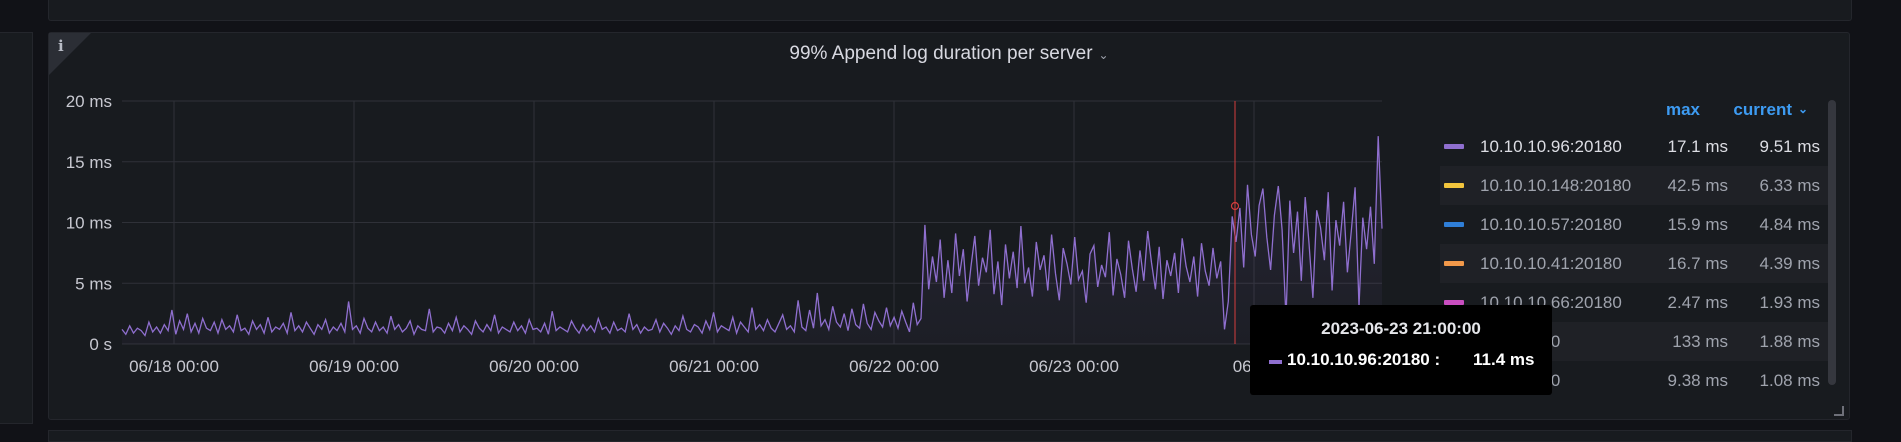 The width and height of the screenshot is (1901, 442). What do you see at coordinates (1697, 263) in the screenshot?
I see `legend-max-value: 16.7 ms` at bounding box center [1697, 263].